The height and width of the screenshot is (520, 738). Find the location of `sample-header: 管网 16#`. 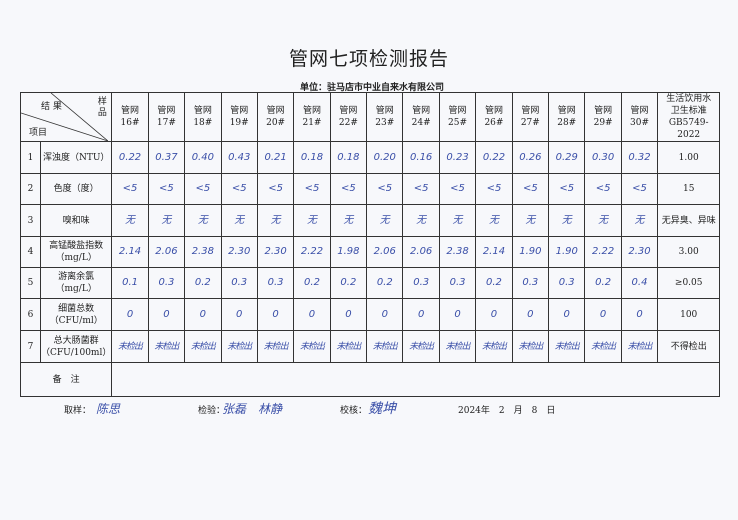

sample-header: 管网 16# is located at coordinates (130, 117).